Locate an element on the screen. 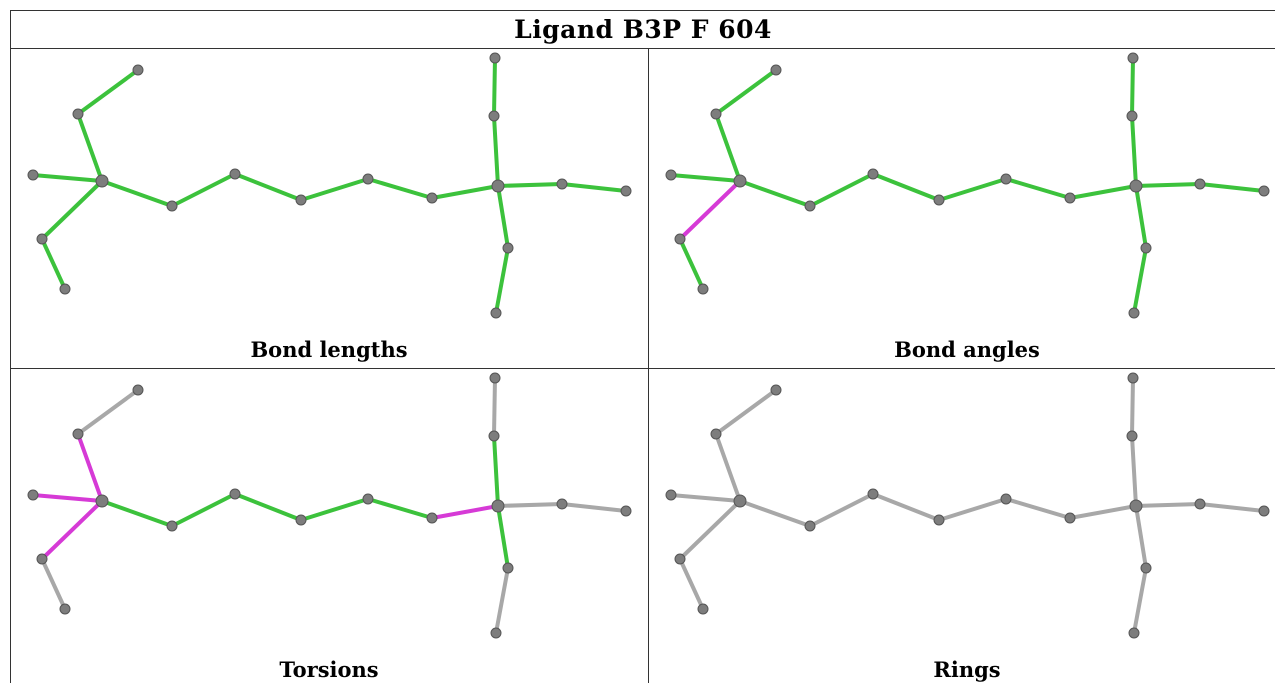 Image resolution: width=1275 pixels, height=688 pixels. divider-middle is located at coordinates (642, 368).